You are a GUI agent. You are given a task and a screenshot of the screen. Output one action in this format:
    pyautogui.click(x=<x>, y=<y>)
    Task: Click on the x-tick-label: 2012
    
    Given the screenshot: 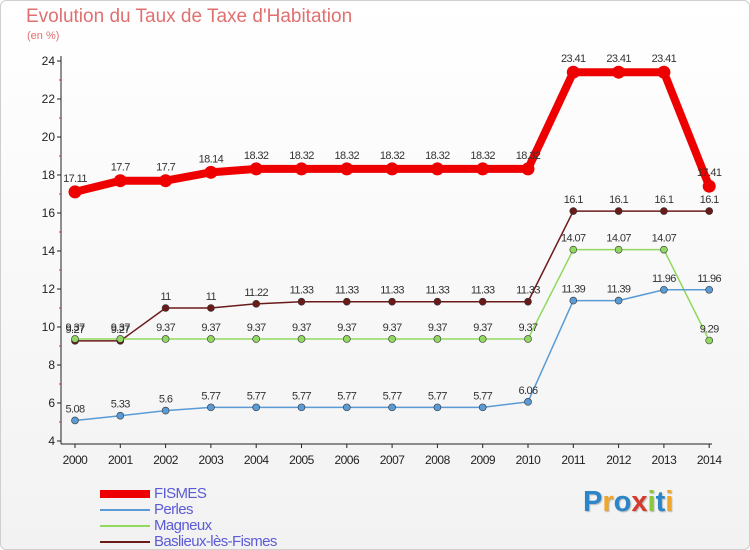 What is the action you would take?
    pyautogui.click(x=619, y=460)
    